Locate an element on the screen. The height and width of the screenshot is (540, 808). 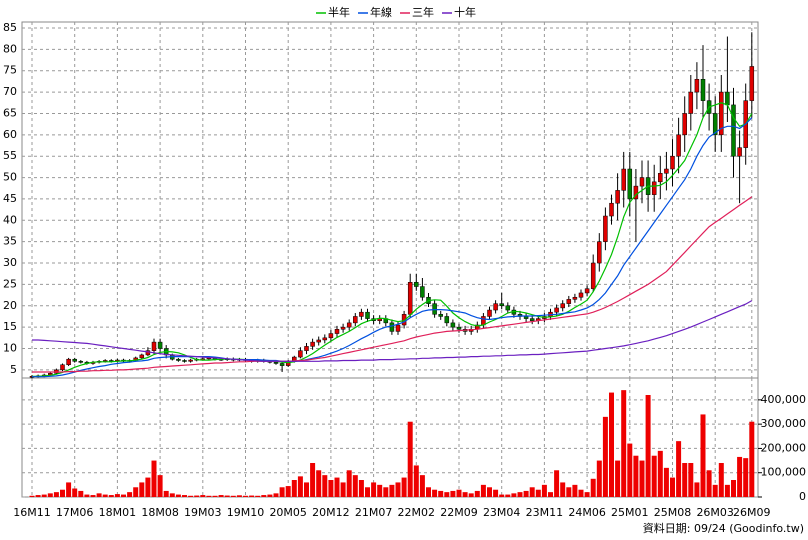
x-tick-label: 18M08 is located at coordinates (160, 512).